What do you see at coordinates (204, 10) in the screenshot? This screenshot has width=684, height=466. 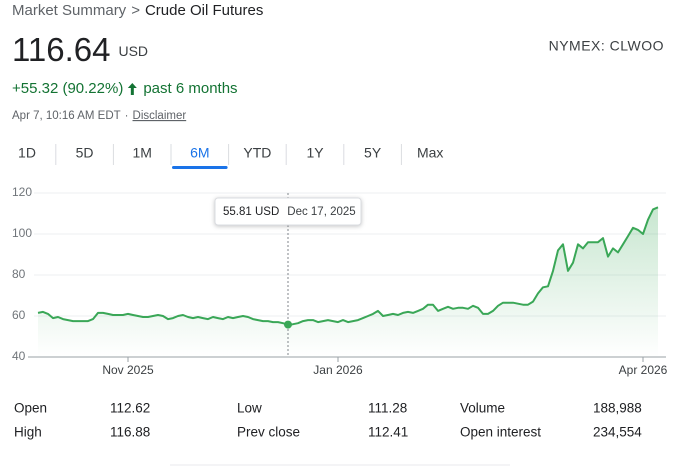 I see `breadcrumb-current: Crude Oil Futures` at bounding box center [204, 10].